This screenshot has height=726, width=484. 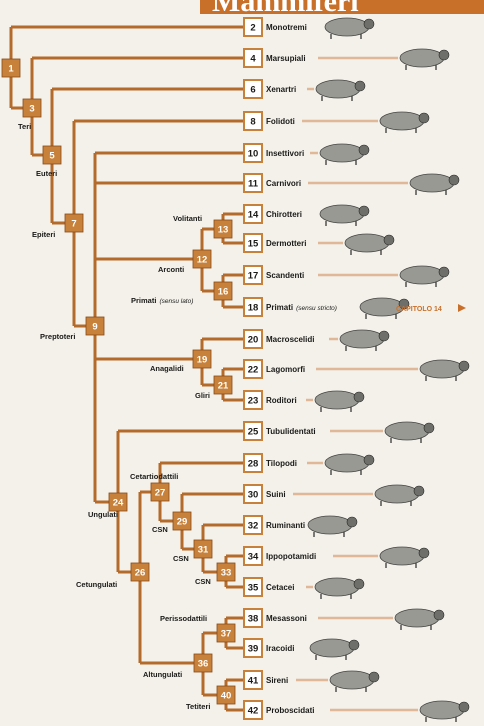 I want to click on node-number: 21, so click(x=223, y=386).